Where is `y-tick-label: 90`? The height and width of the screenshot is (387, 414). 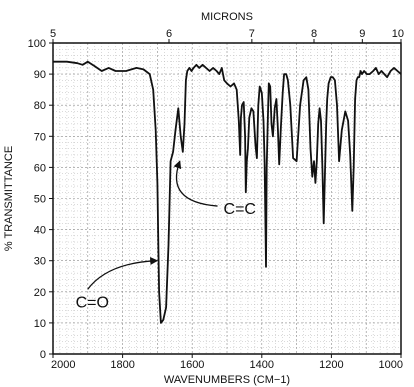
y-tick-label: 90 is located at coordinates (40, 75).